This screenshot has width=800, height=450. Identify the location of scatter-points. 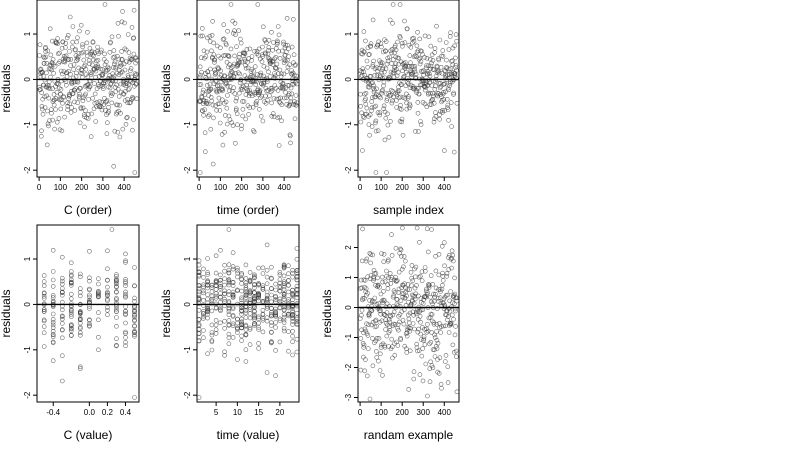
(89, 313).